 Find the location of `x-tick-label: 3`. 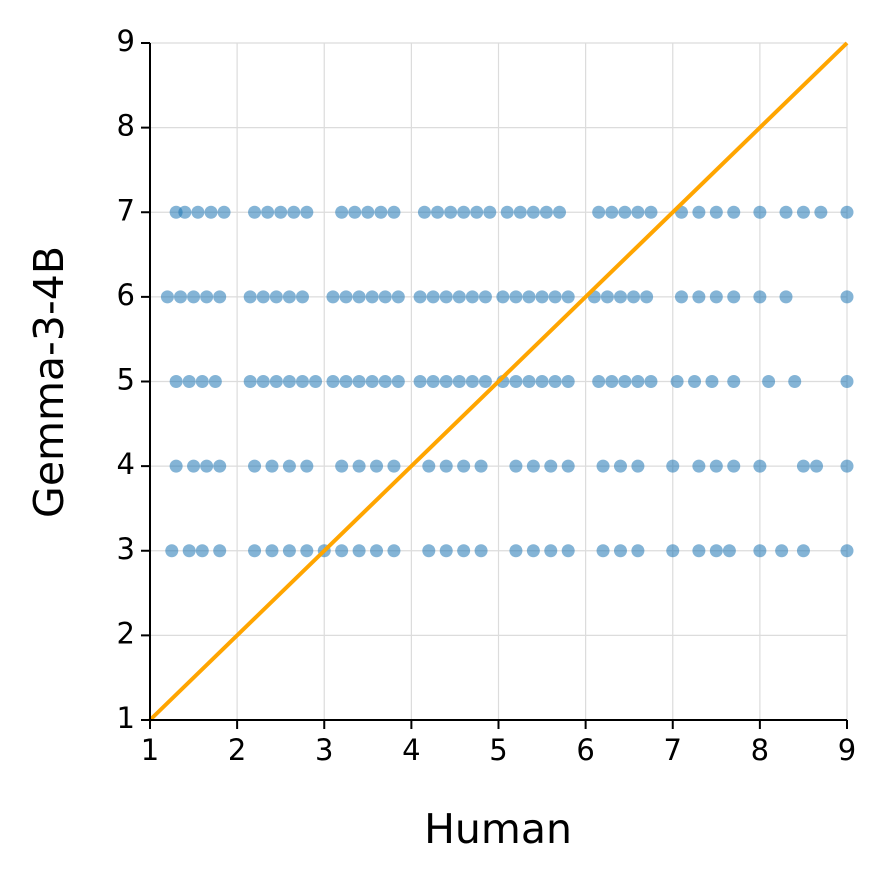

x-tick-label: 3 is located at coordinates (324, 750).